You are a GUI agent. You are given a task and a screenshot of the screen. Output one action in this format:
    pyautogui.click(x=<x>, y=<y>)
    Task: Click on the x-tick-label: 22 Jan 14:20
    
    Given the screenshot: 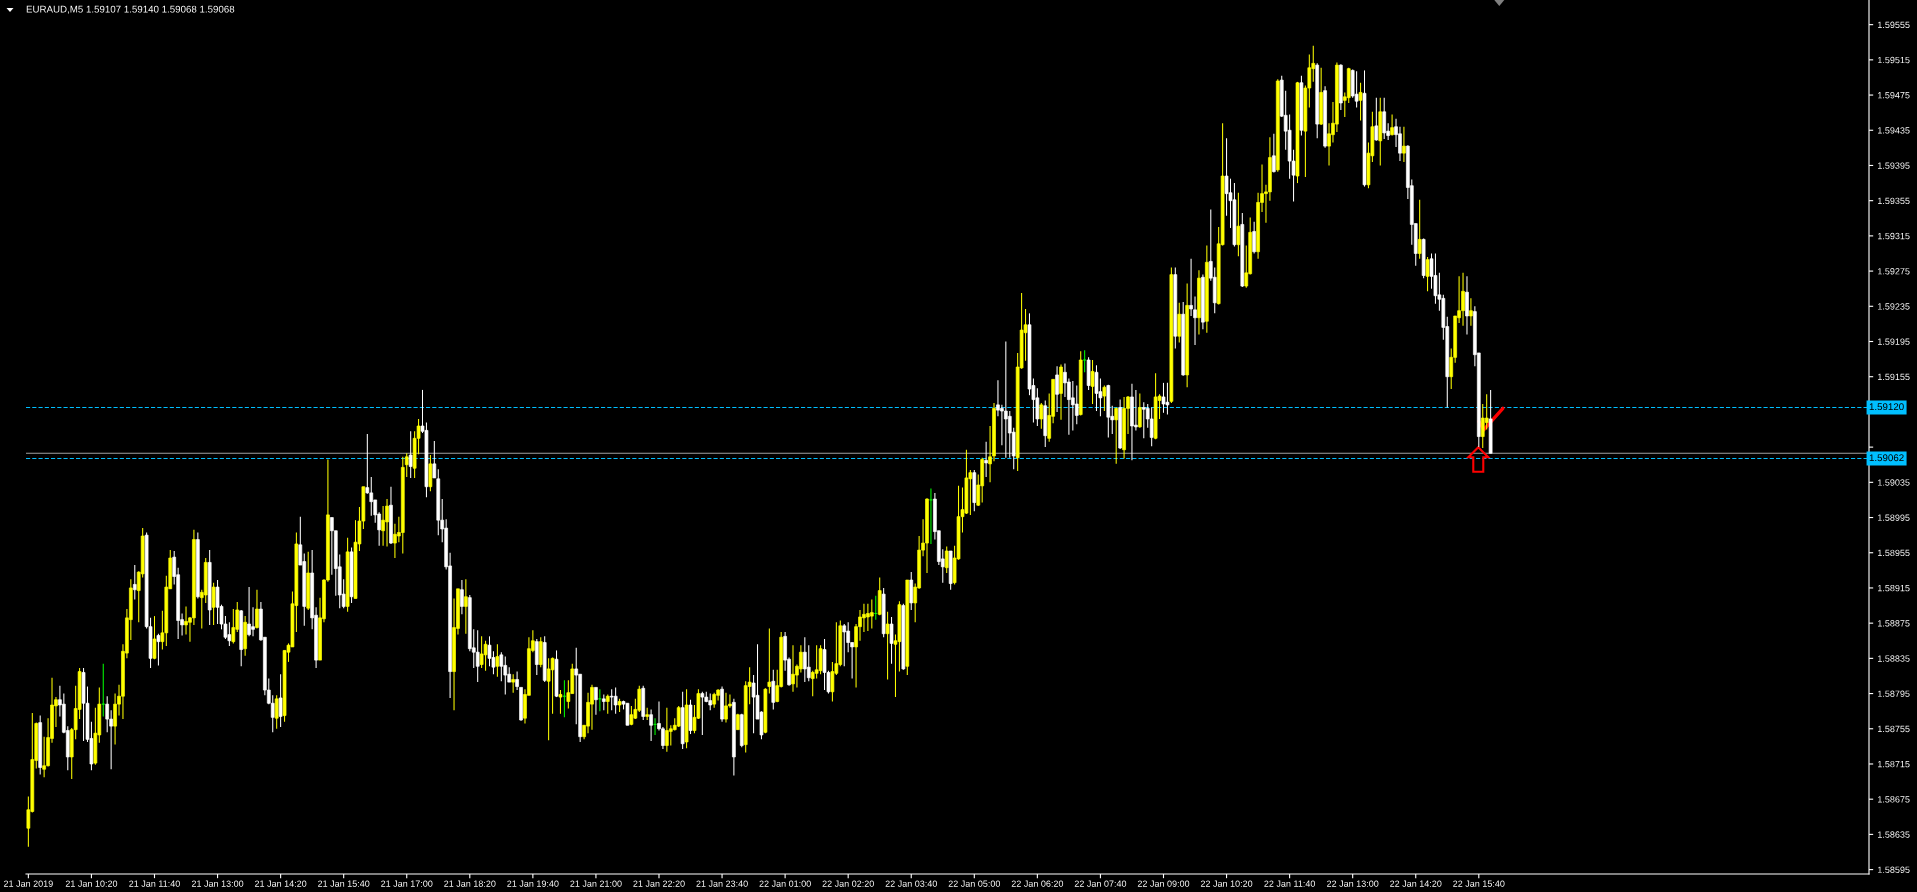 What is the action you would take?
    pyautogui.click(x=1416, y=883)
    